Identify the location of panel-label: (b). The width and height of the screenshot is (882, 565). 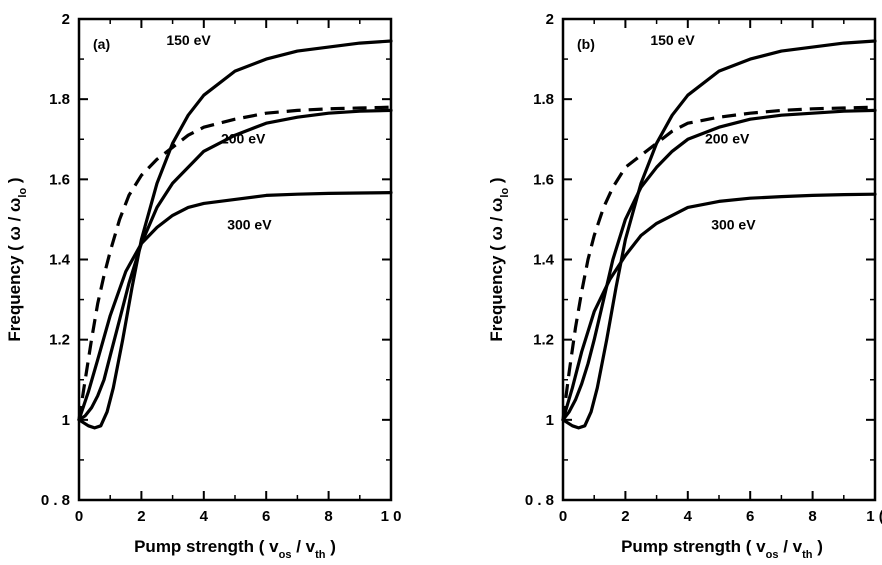
(586, 44).